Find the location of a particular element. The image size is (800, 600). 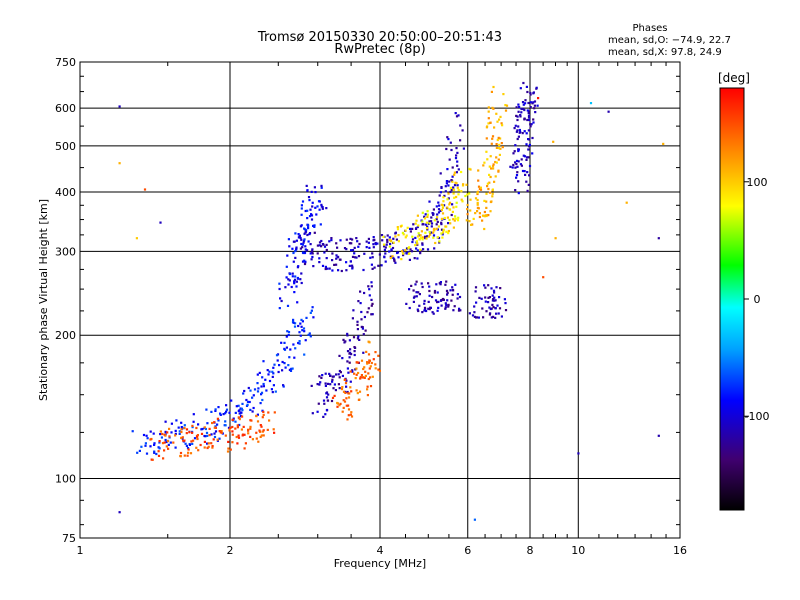

x-tick-label: 2 is located at coordinates (230, 550).